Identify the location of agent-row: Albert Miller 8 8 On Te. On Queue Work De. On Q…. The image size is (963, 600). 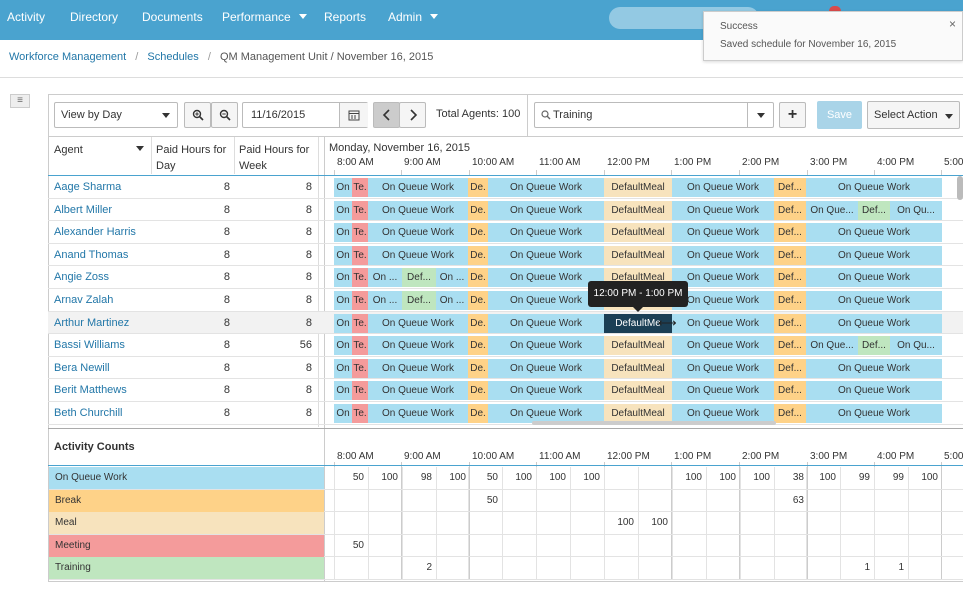
(505, 210).